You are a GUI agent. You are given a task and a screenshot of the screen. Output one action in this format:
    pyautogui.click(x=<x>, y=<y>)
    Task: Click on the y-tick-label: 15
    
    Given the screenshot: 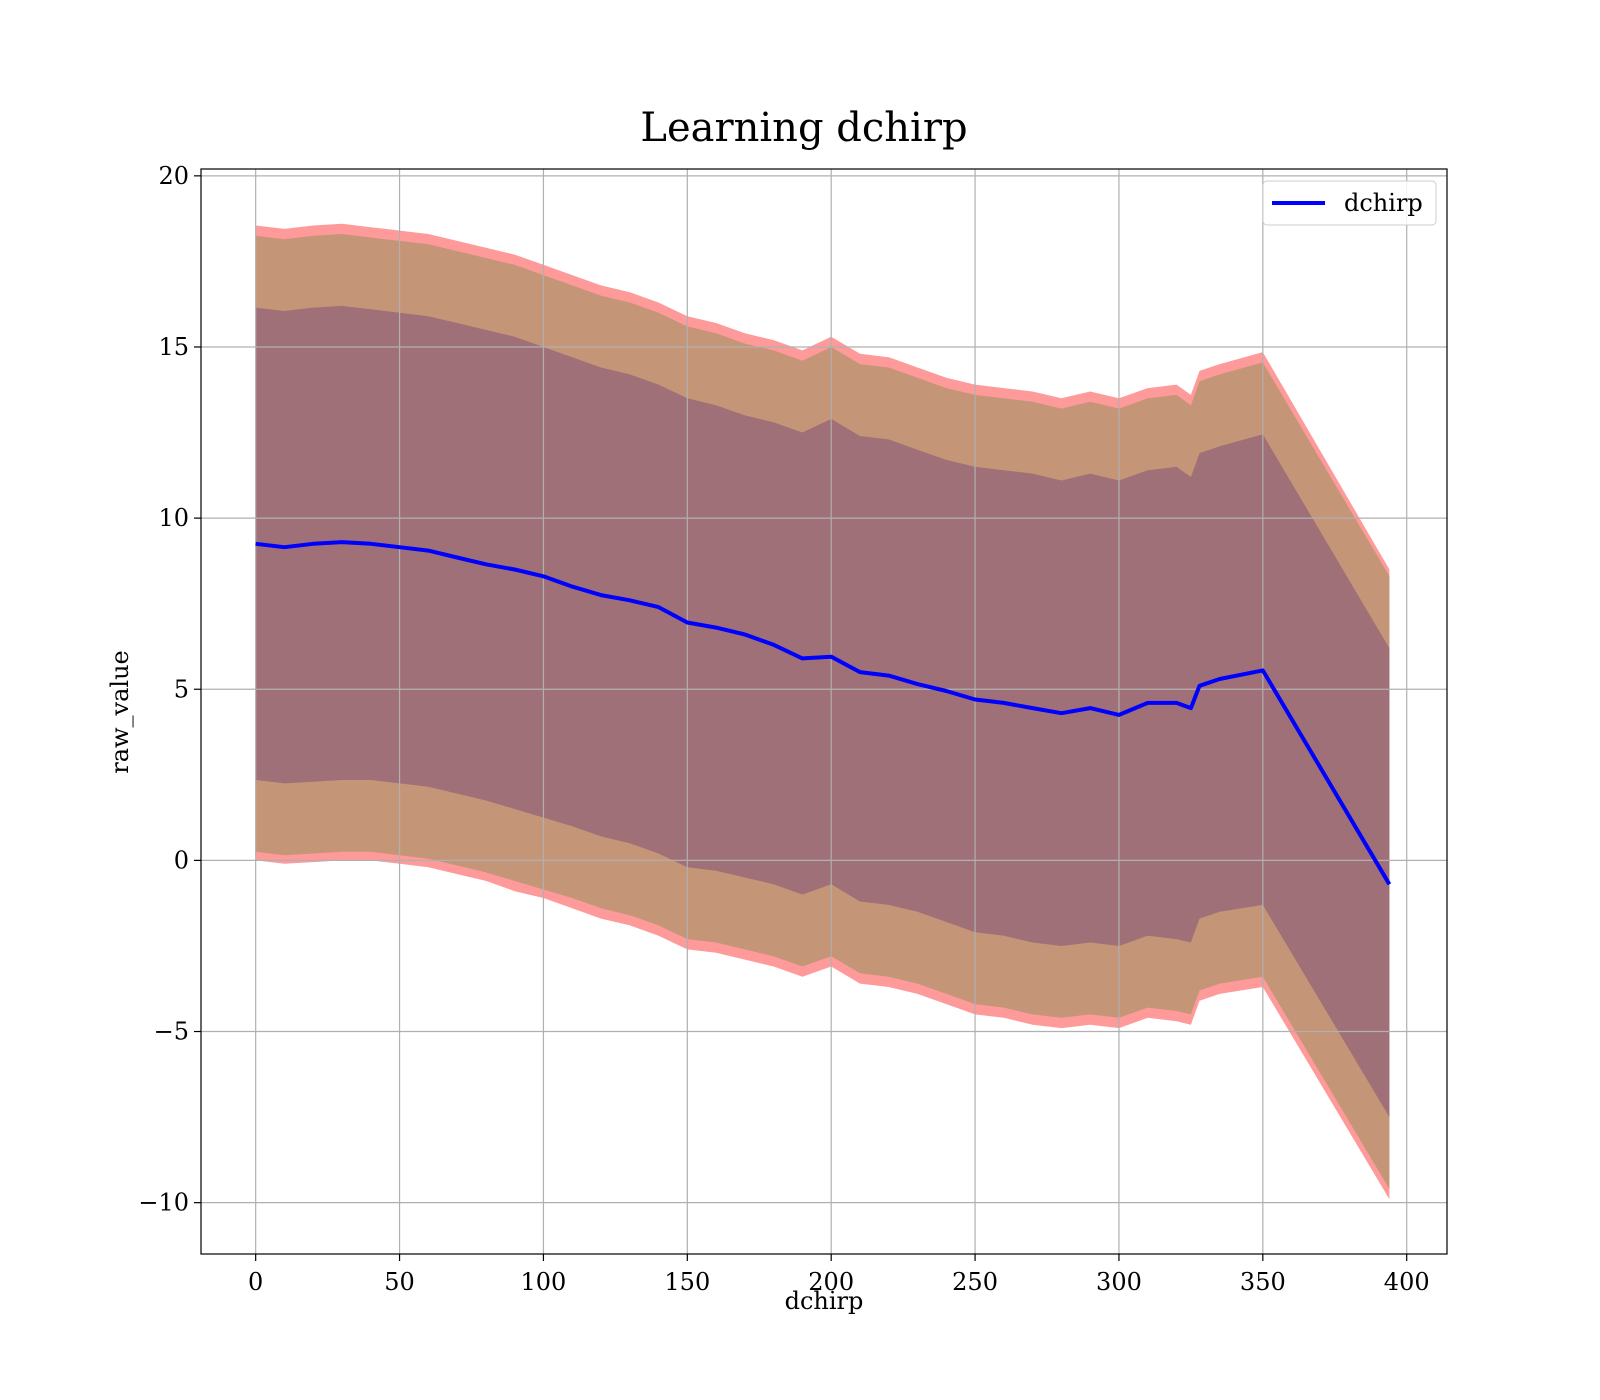 What is the action you would take?
    pyautogui.click(x=173, y=347)
    